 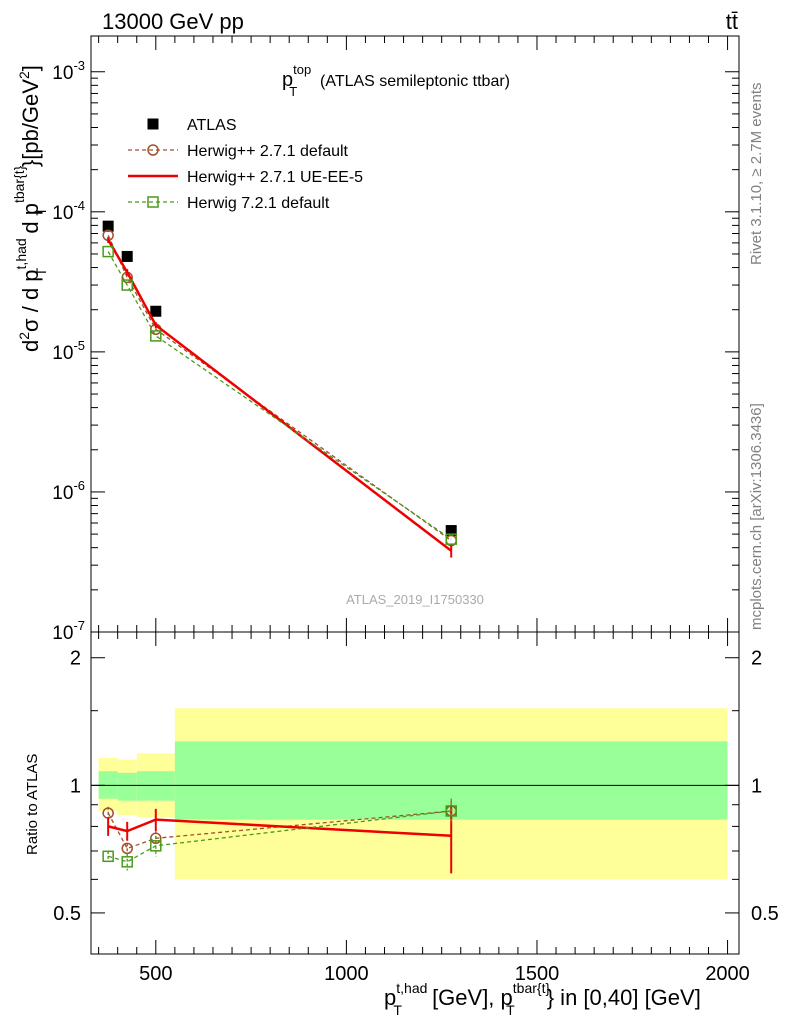 What do you see at coordinates (756, 174) in the screenshot?
I see `side-text-rivet: Rivet 3.1.10, ≥ 2.7M events` at bounding box center [756, 174].